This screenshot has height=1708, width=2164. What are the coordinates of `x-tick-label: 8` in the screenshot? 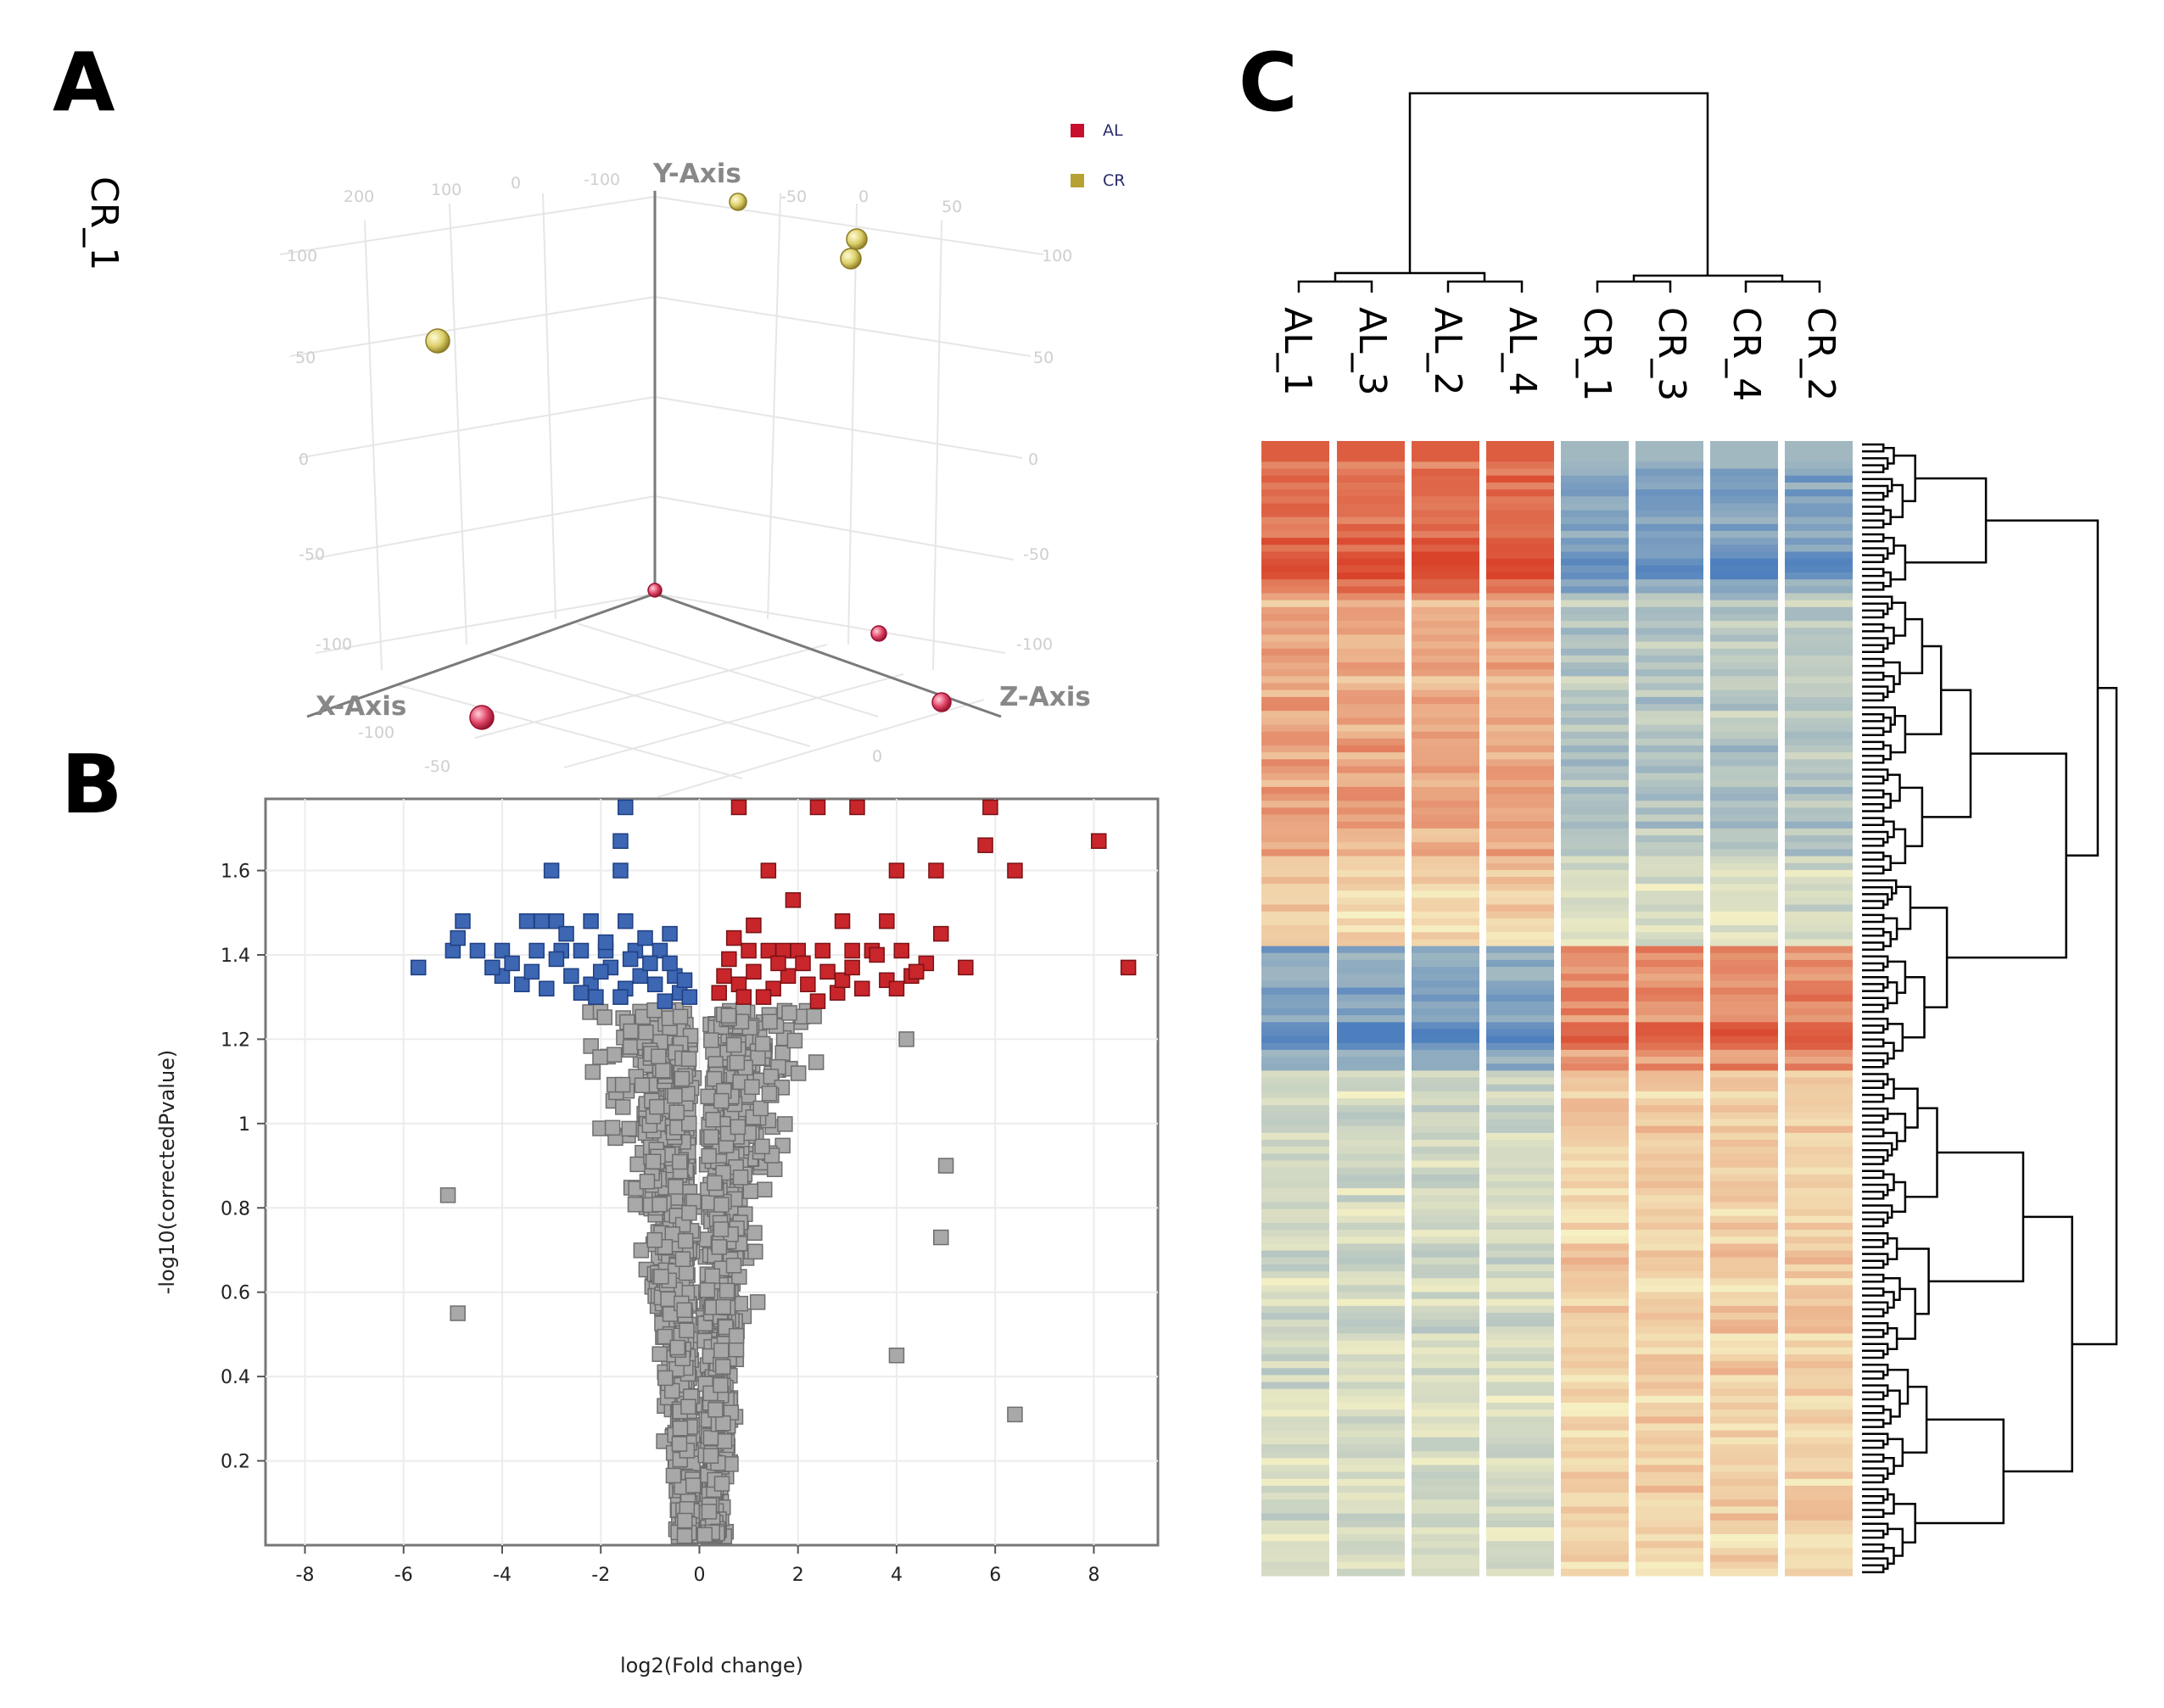 It's located at (1093, 1576).